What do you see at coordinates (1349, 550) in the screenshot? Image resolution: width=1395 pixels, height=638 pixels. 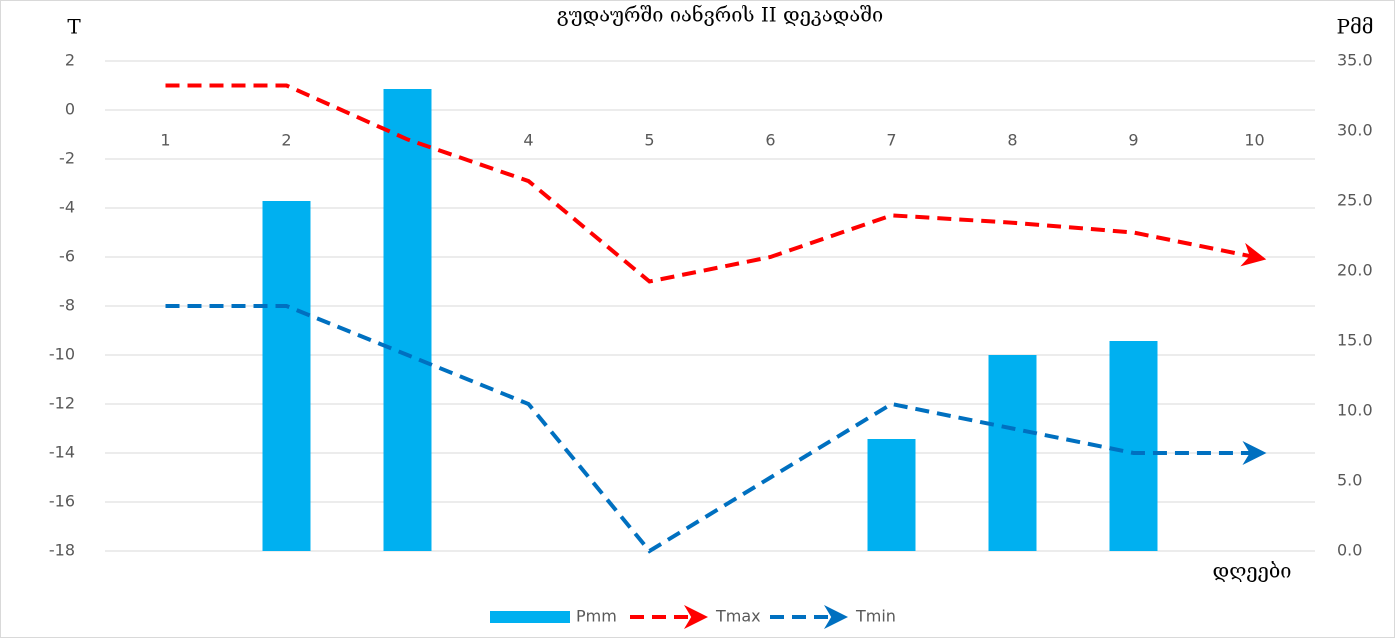 I see `y2-tick-label: 0.0` at bounding box center [1349, 550].